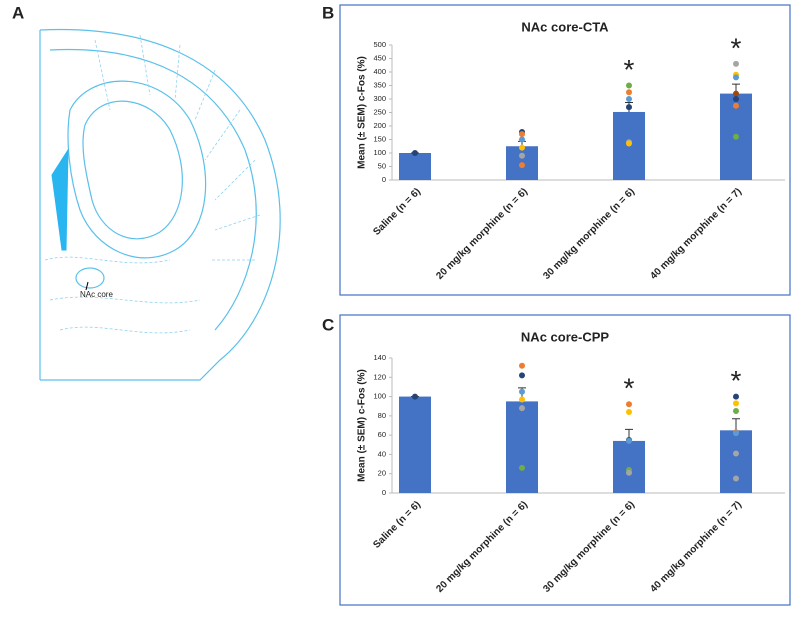 This screenshot has height=617, width=803. What do you see at coordinates (379, 84) in the screenshot?
I see `y-tick-label: 350` at bounding box center [379, 84].